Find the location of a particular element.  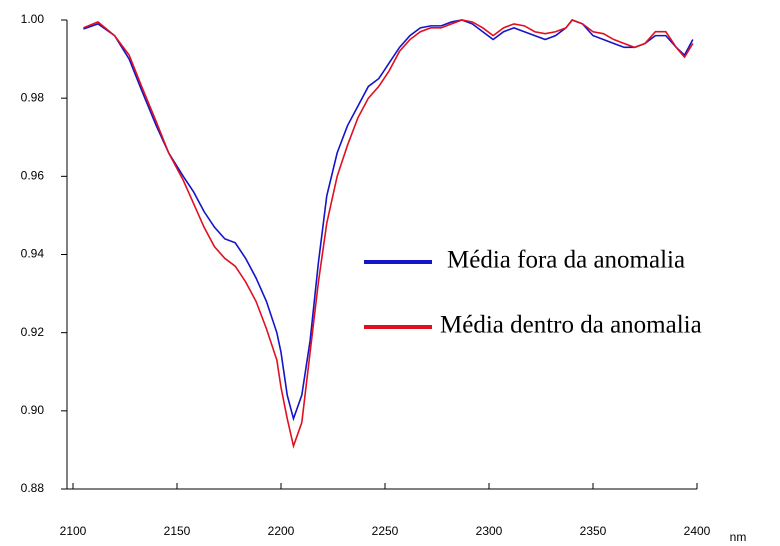

legend-label: Média fora da anomalia is located at coordinates (566, 260).